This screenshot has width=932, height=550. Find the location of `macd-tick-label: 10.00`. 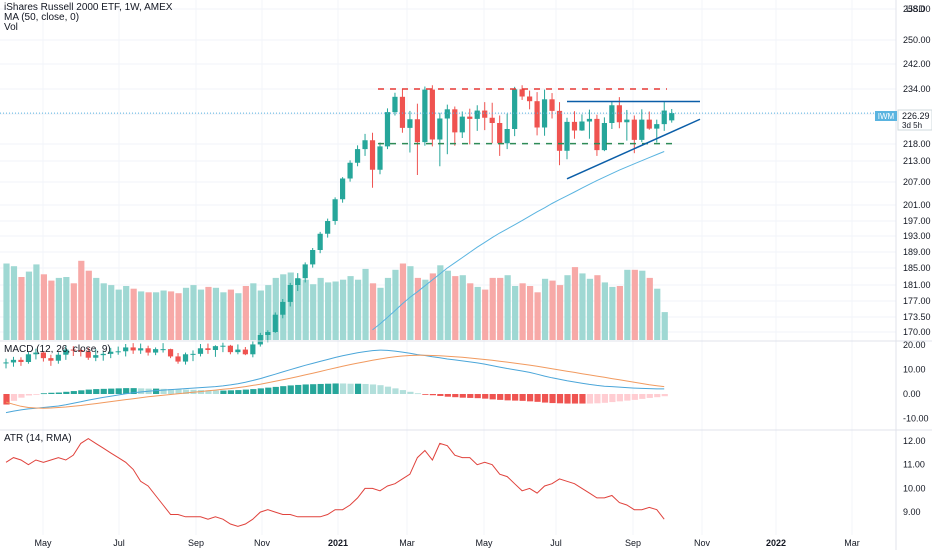

macd-tick-label: 10.00 is located at coordinates (914, 370).